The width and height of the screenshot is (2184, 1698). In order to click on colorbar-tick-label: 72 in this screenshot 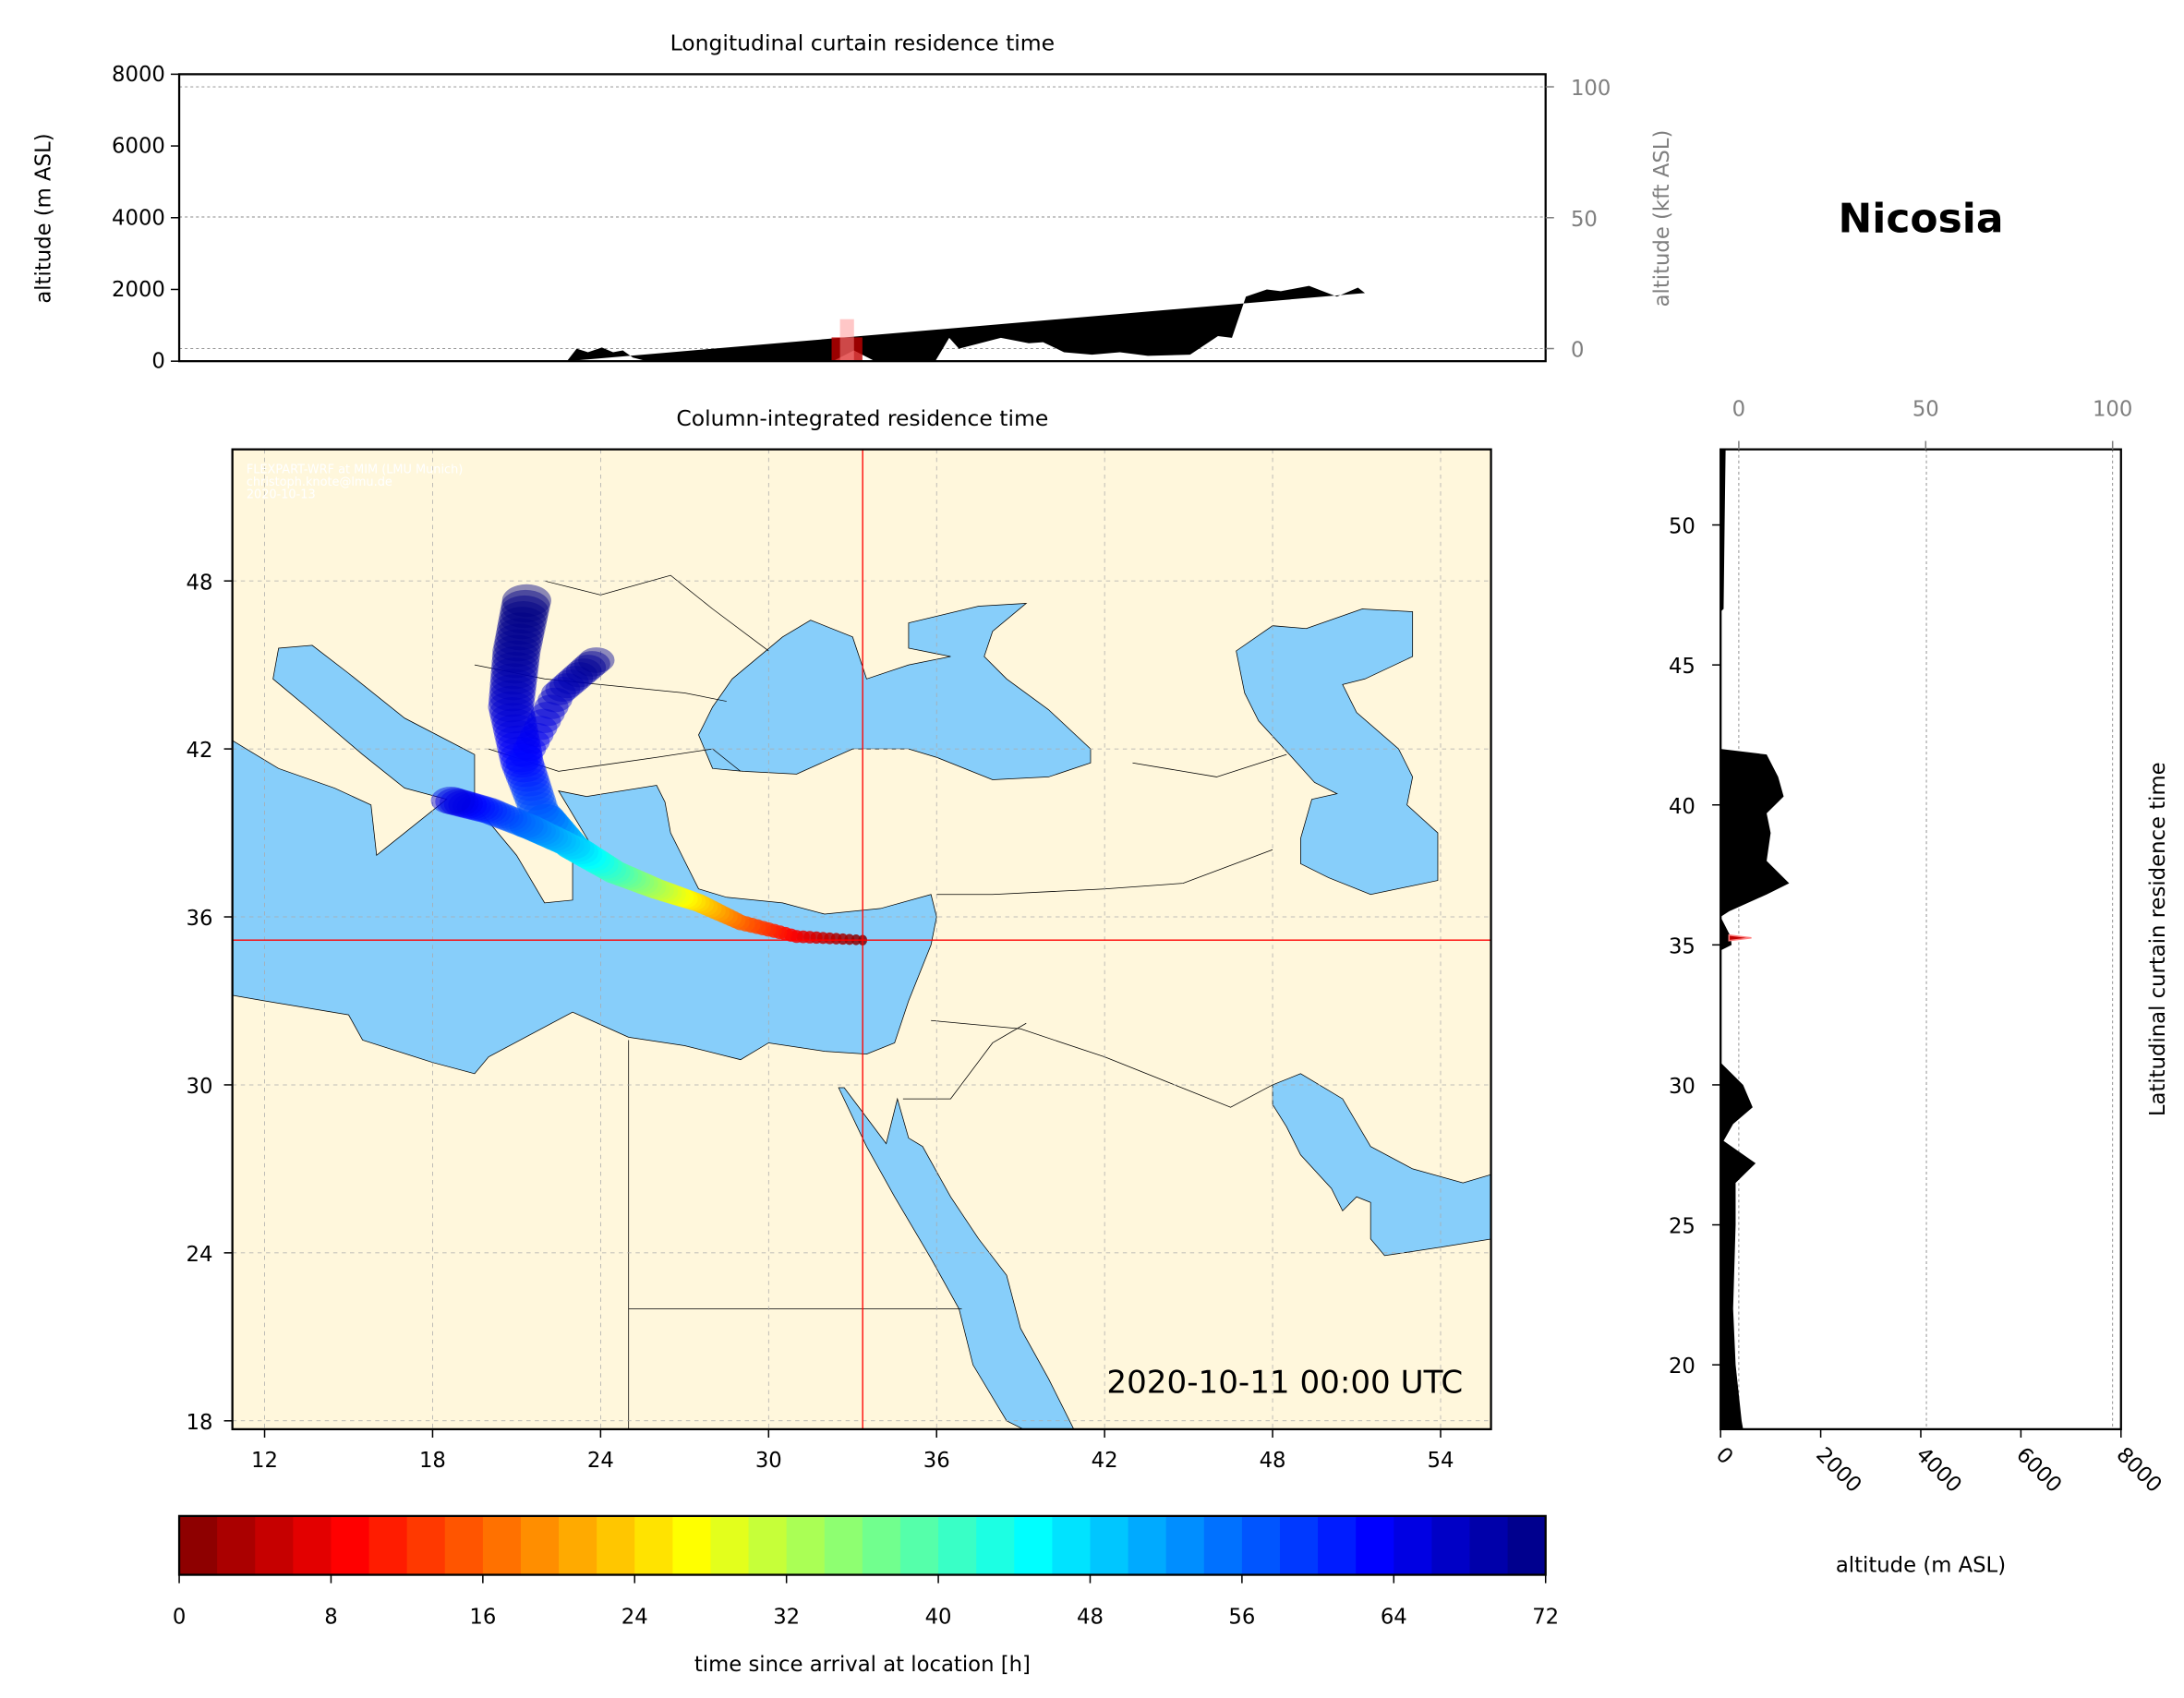, I will do `click(1545, 1618)`.